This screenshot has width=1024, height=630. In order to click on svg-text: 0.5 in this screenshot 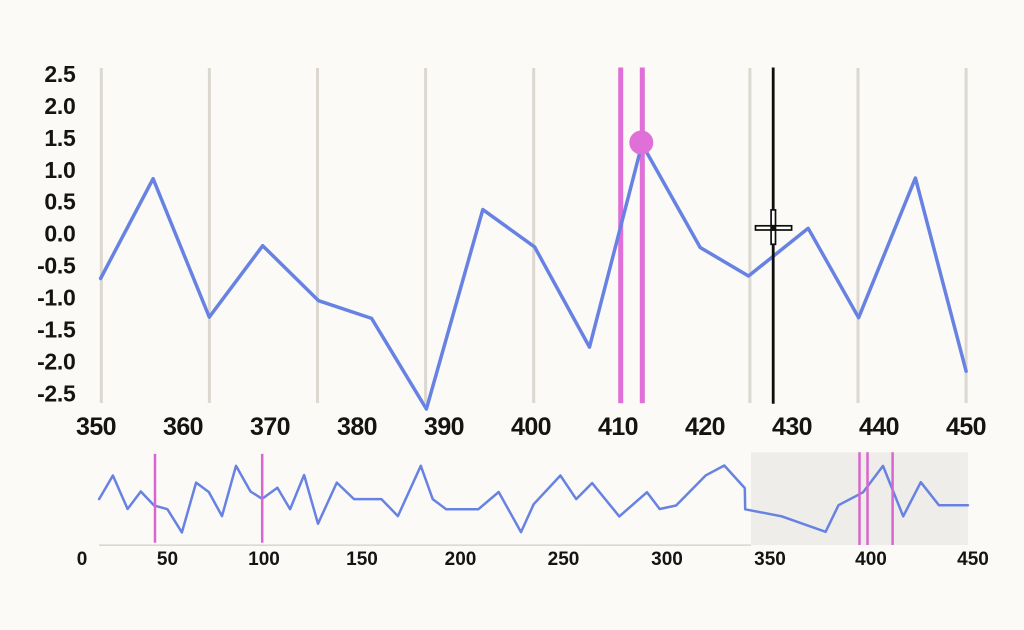, I will do `click(60, 202)`.